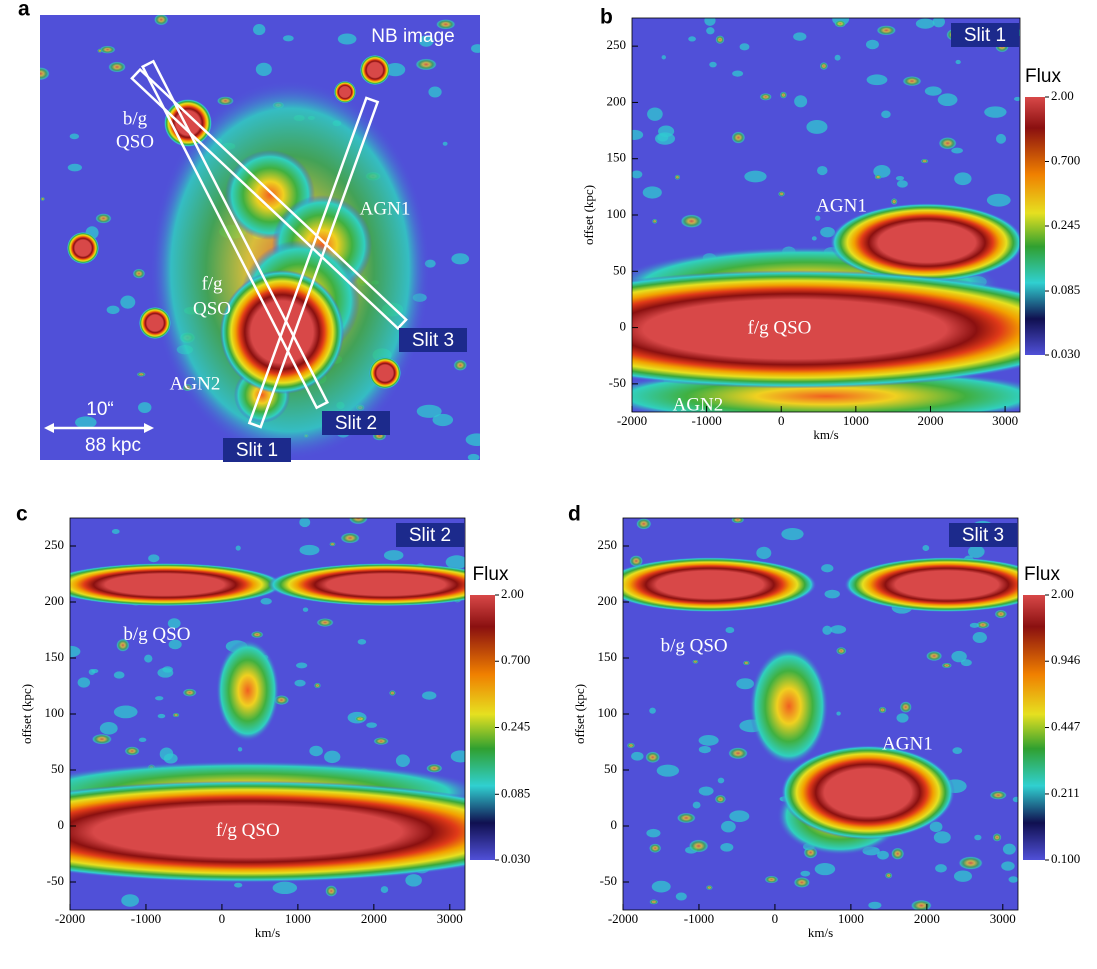 This screenshot has height=969, width=1097. Describe the element at coordinates (1065, 858) in the screenshot. I see `colorbar-tick-label: 0.100` at that location.